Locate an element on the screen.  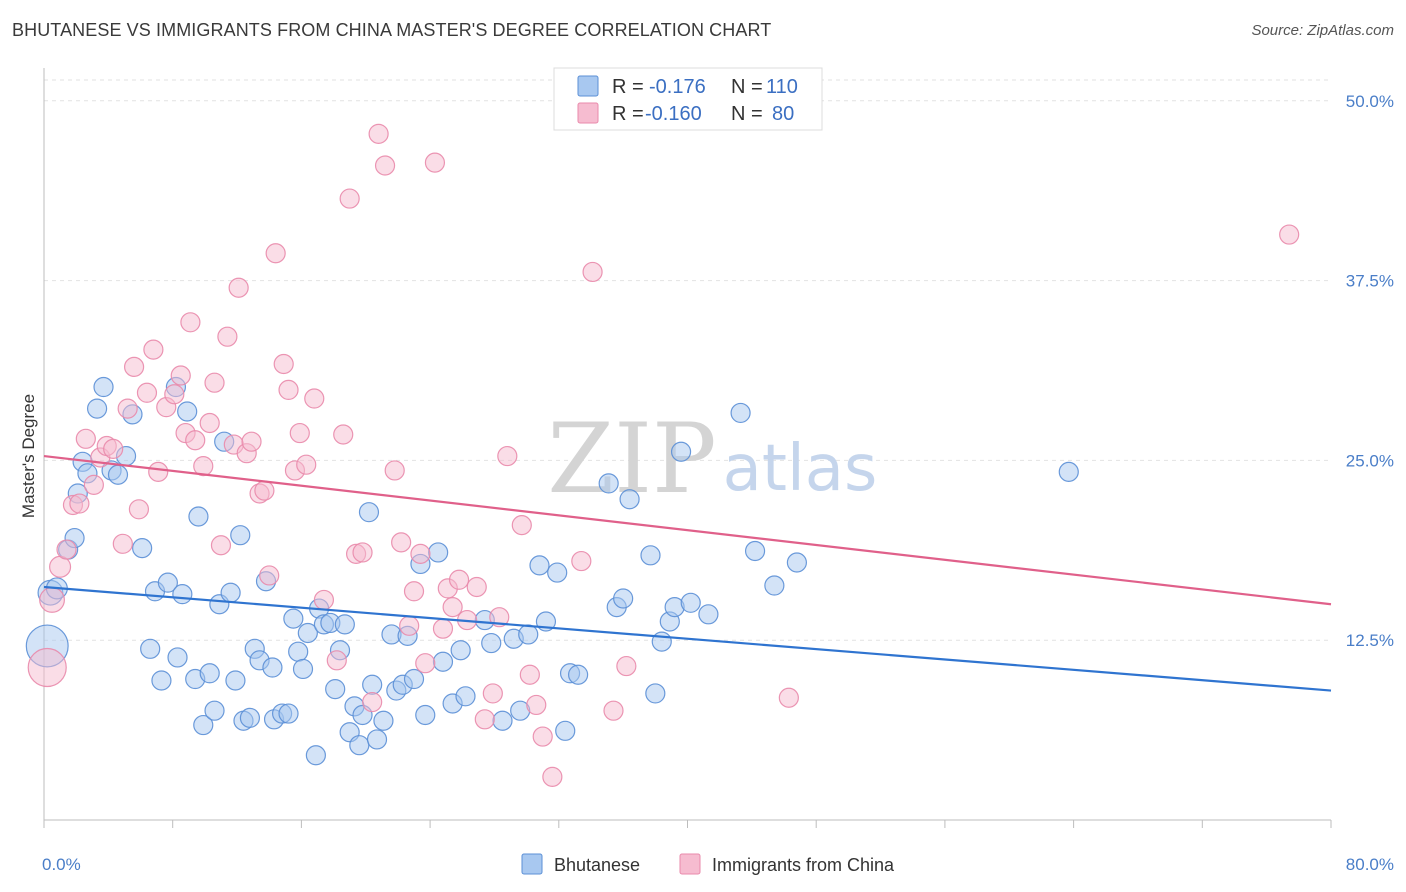
legend-box is located at coordinates (688, 99).